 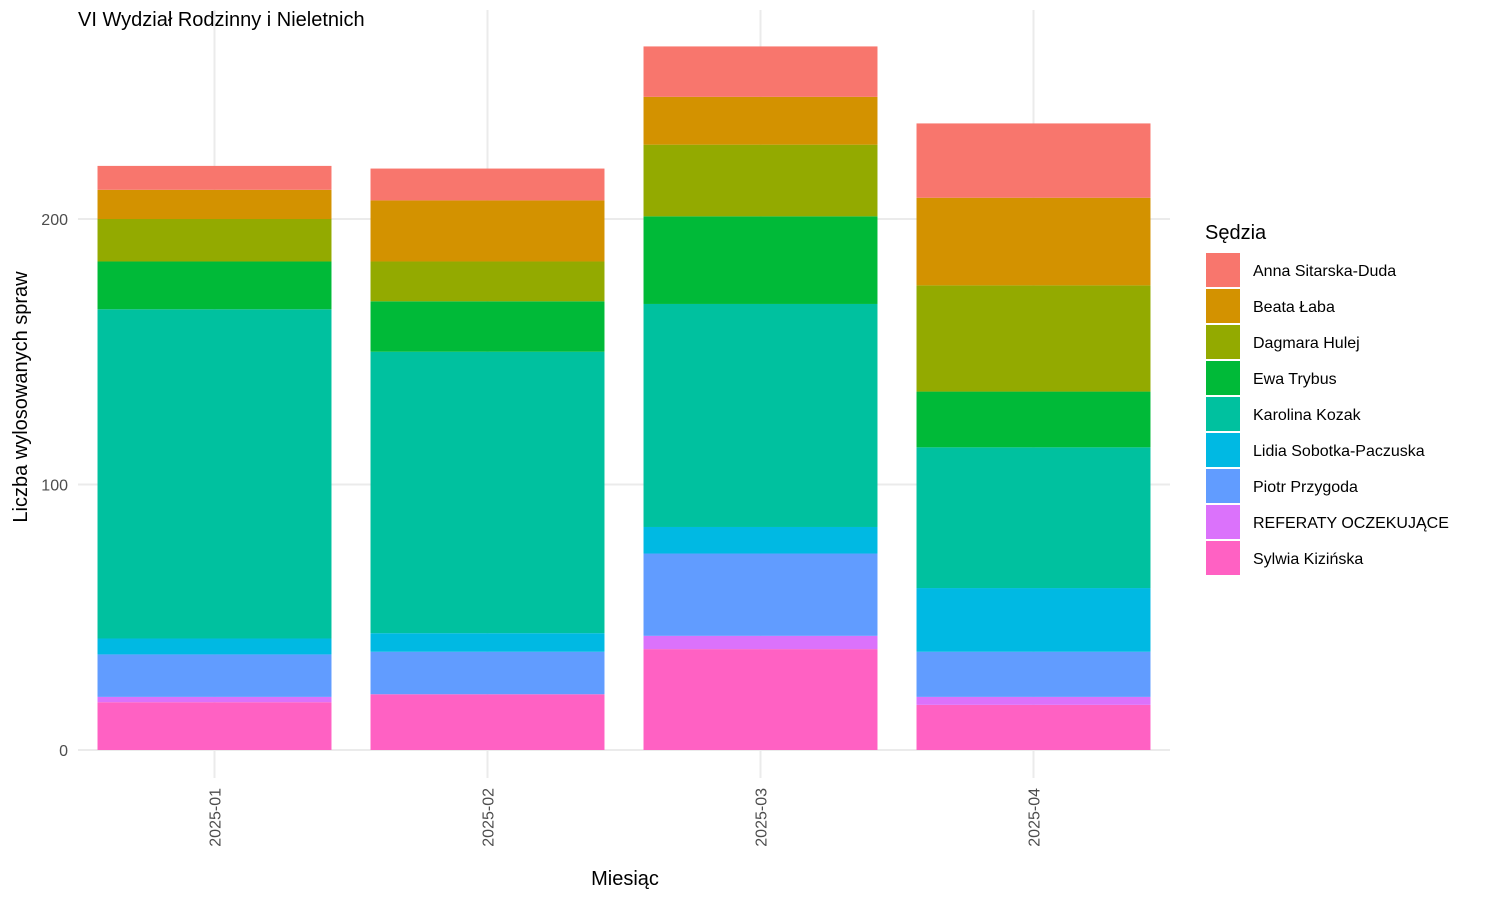 I want to click on legend-label: Sylwia Kizińska, so click(x=1308, y=559).